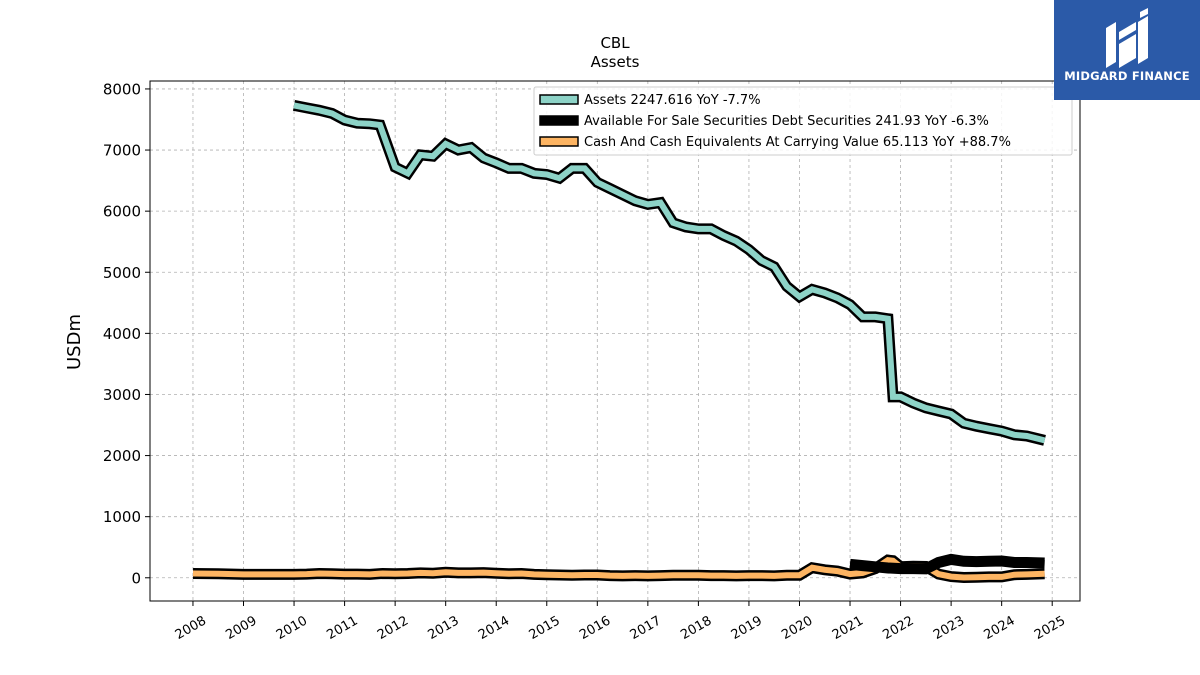 This screenshot has width=1200, height=675. I want to click on x-tick-label: 2009, so click(241, 628).